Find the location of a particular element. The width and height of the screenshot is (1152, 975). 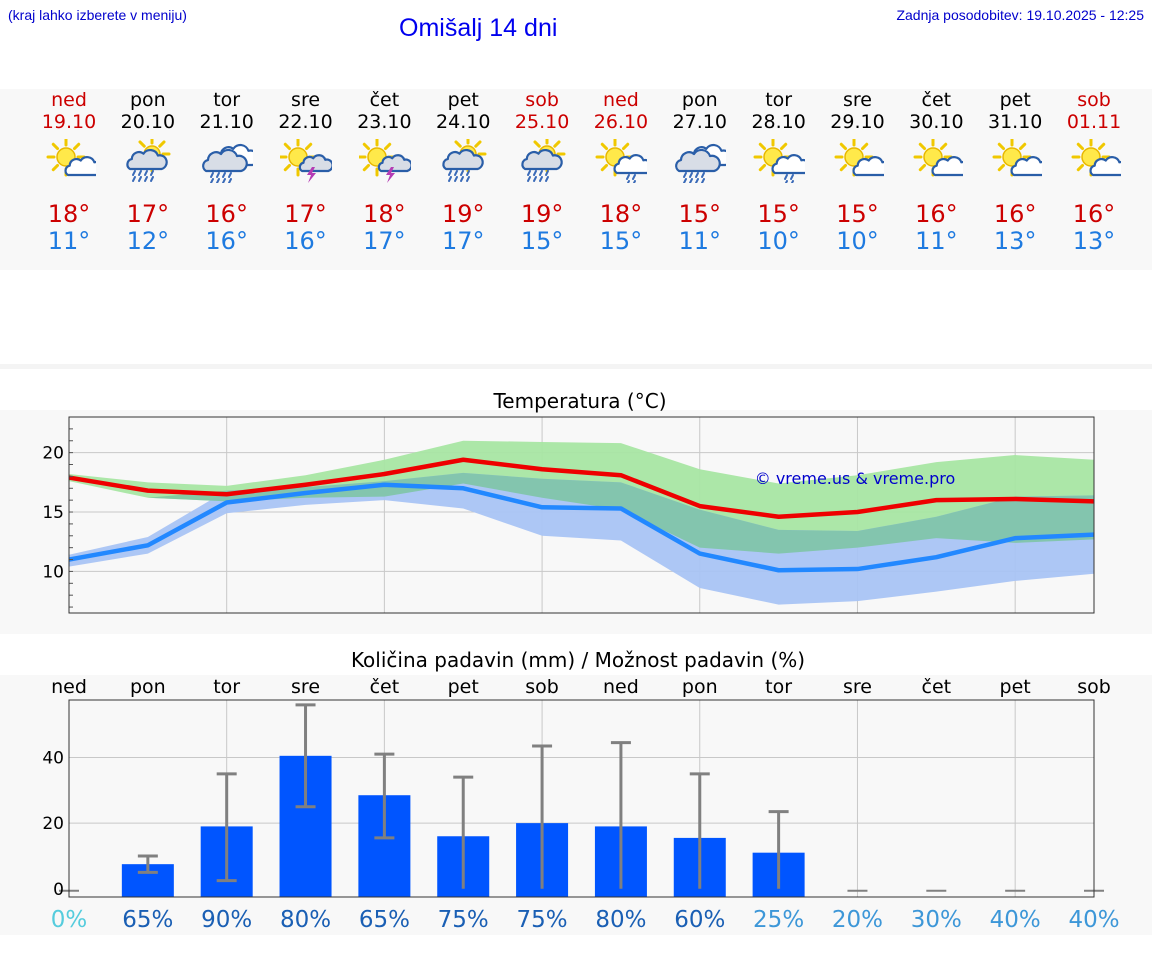

sun-cloud-thunder-icon is located at coordinates (306, 161).